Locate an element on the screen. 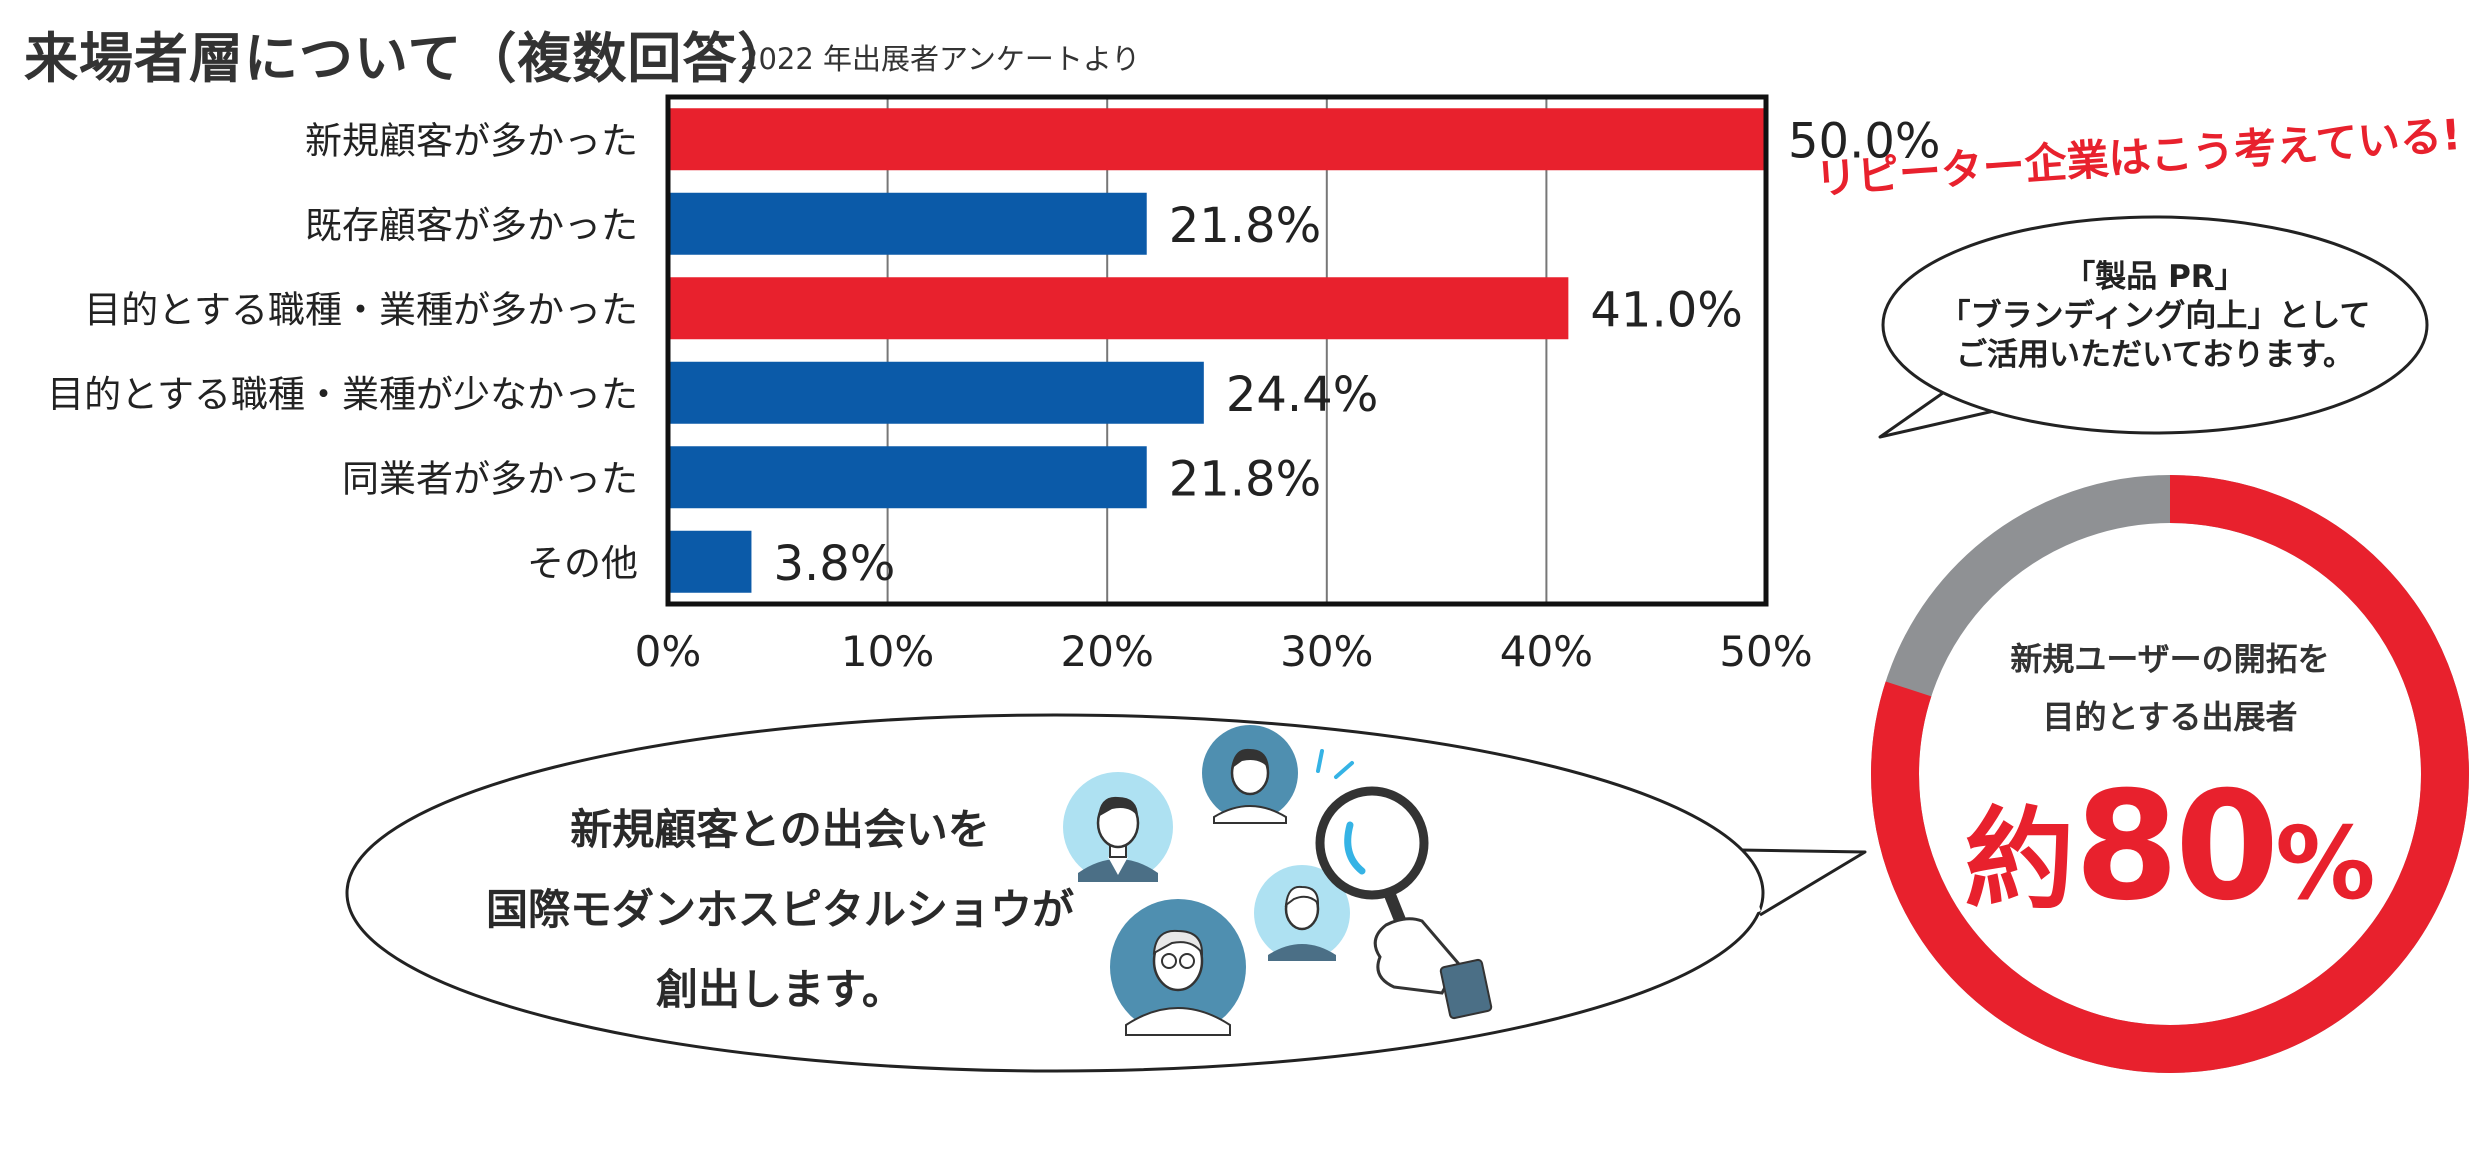 The image size is (2480, 1170). category-label: 目的とする職種・業種が少なかった is located at coordinates (342, 394).